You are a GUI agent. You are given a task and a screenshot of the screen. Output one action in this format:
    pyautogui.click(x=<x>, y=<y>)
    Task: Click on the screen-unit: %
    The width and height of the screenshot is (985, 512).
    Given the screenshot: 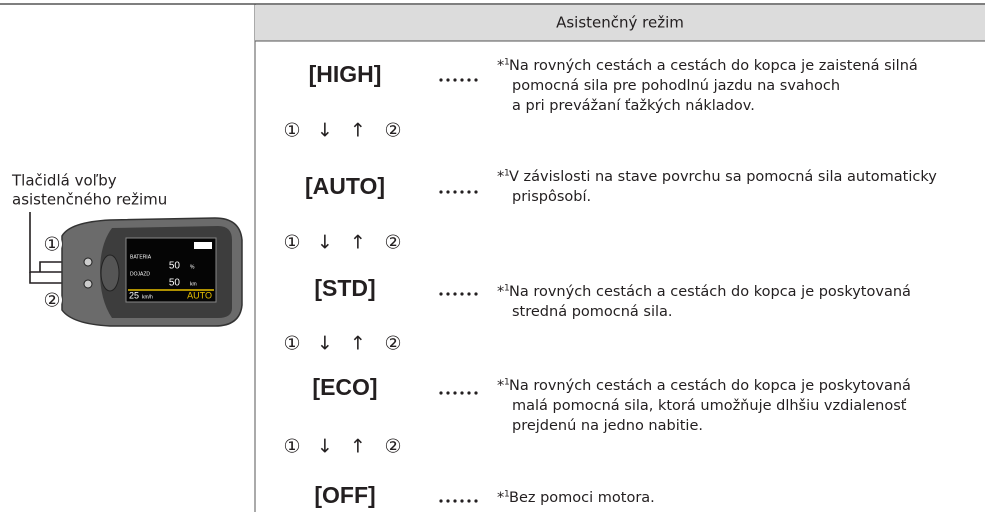 What is the action you would take?
    pyautogui.click(x=192, y=267)
    